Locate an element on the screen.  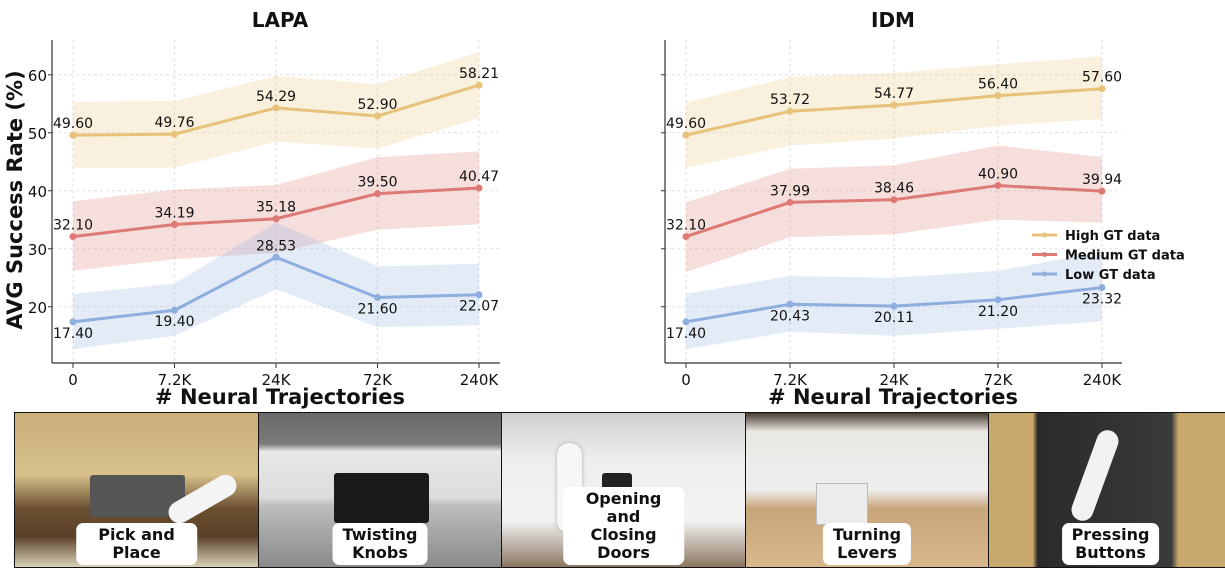
data-label: 22.07 is located at coordinates (479, 307).